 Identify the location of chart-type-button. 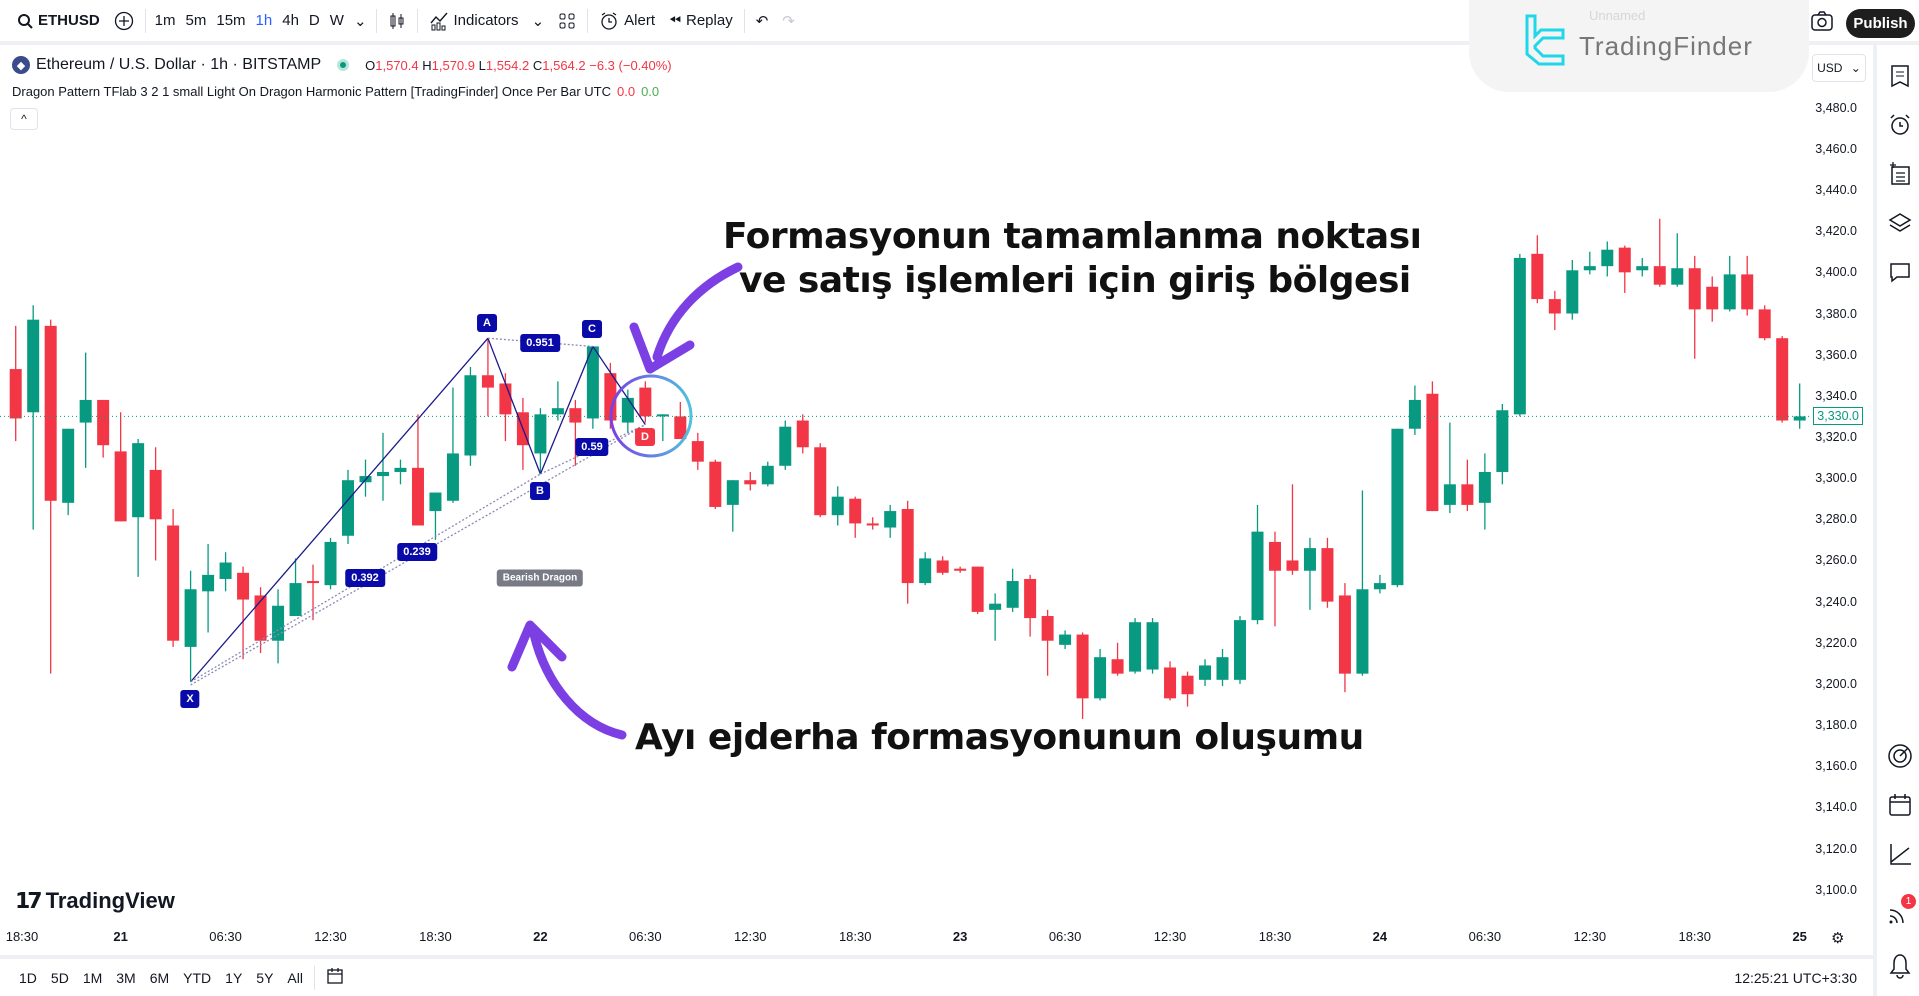
(397, 21).